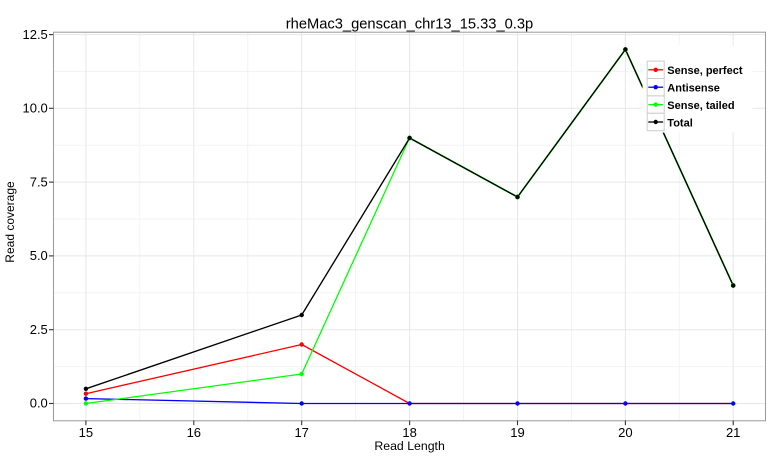 This screenshot has height=465, width=780. Describe the element at coordinates (700, 106) in the screenshot. I see `svg-text: Sense, tailed` at that location.